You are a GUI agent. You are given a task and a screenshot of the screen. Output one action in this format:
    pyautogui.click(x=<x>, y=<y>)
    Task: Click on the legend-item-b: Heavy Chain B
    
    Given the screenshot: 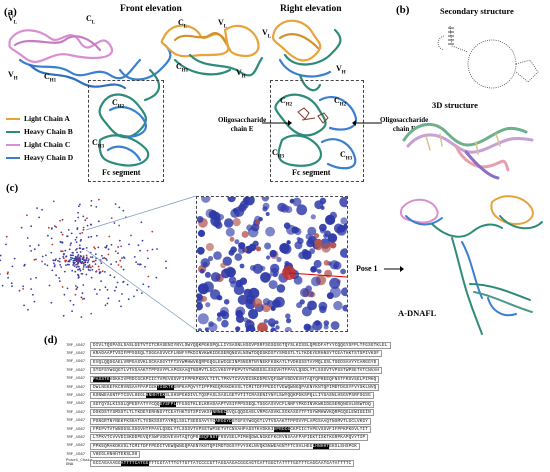 What is the action you would take?
    pyautogui.click(x=39, y=131)
    